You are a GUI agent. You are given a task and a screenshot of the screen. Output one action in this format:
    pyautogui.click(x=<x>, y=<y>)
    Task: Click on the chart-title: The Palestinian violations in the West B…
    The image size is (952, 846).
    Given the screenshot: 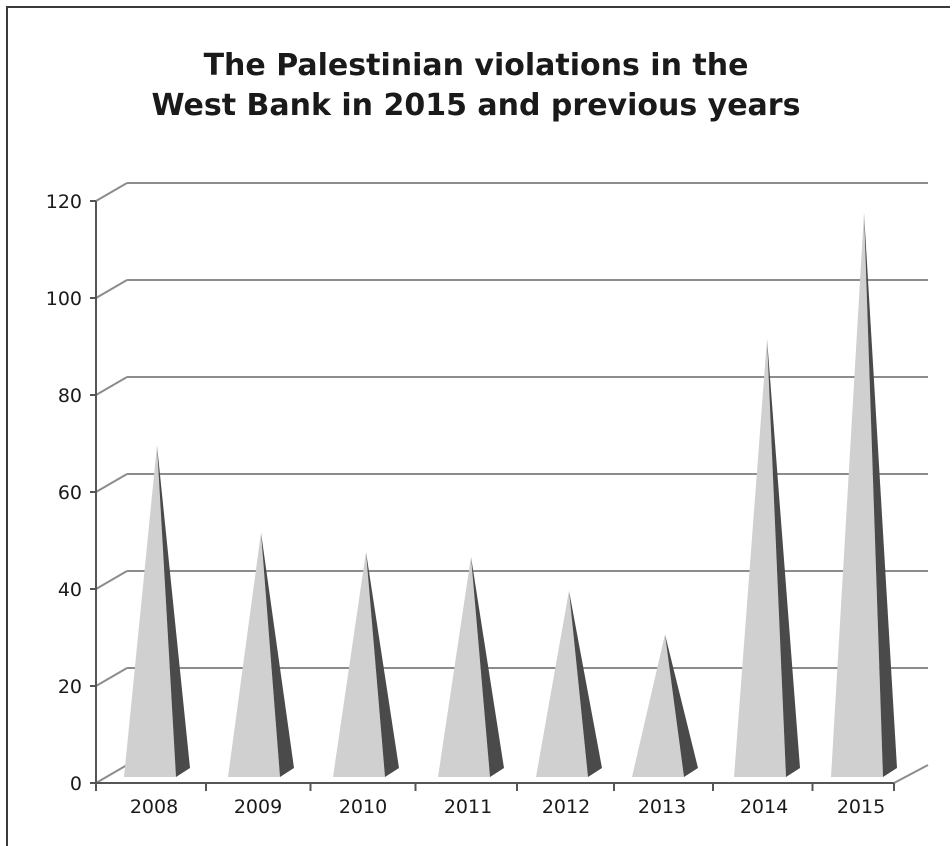 What is the action you would take?
    pyautogui.click(x=476, y=86)
    